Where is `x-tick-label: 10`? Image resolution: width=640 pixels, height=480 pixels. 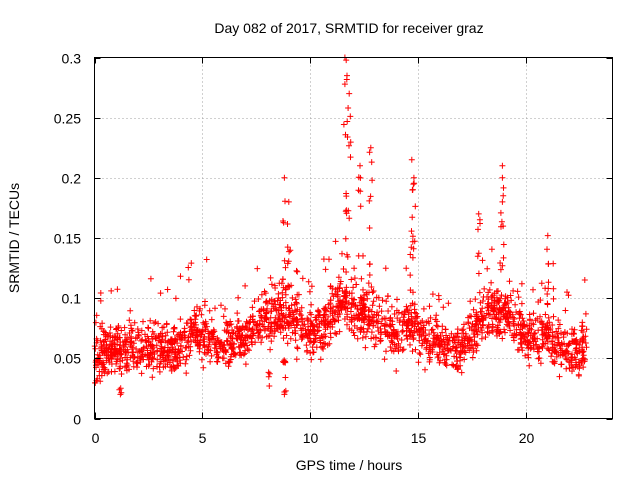 x-tick-label: 10 is located at coordinates (311, 438).